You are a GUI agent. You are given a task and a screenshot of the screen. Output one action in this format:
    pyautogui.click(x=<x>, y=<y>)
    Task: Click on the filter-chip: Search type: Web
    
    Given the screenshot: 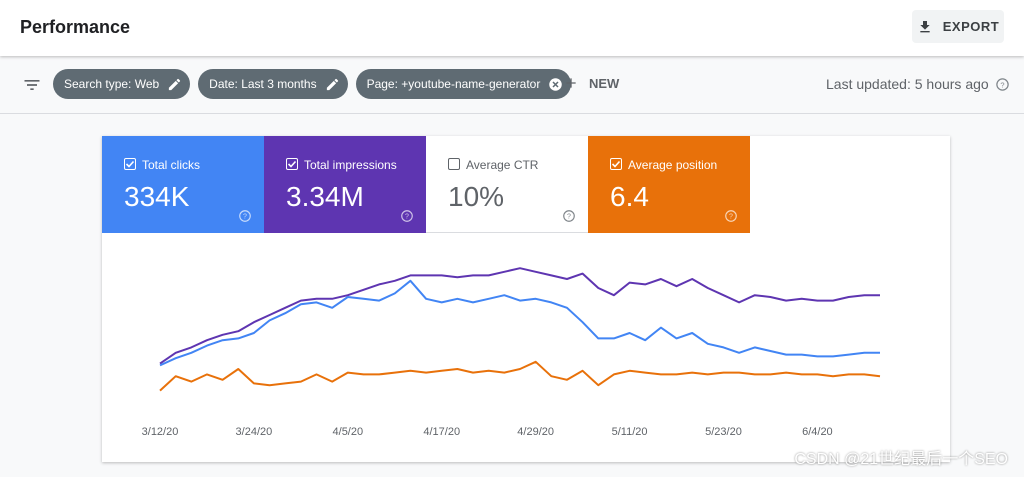 What is the action you would take?
    pyautogui.click(x=122, y=84)
    